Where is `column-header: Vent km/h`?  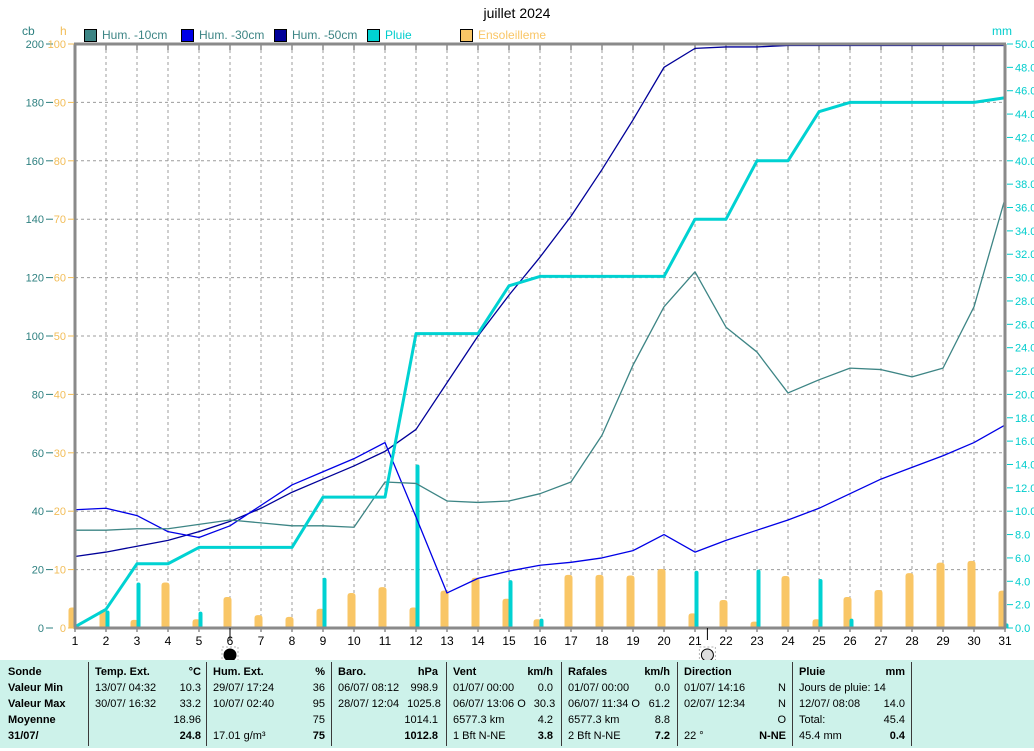
column-header: Vent km/h is located at coordinates (503, 672).